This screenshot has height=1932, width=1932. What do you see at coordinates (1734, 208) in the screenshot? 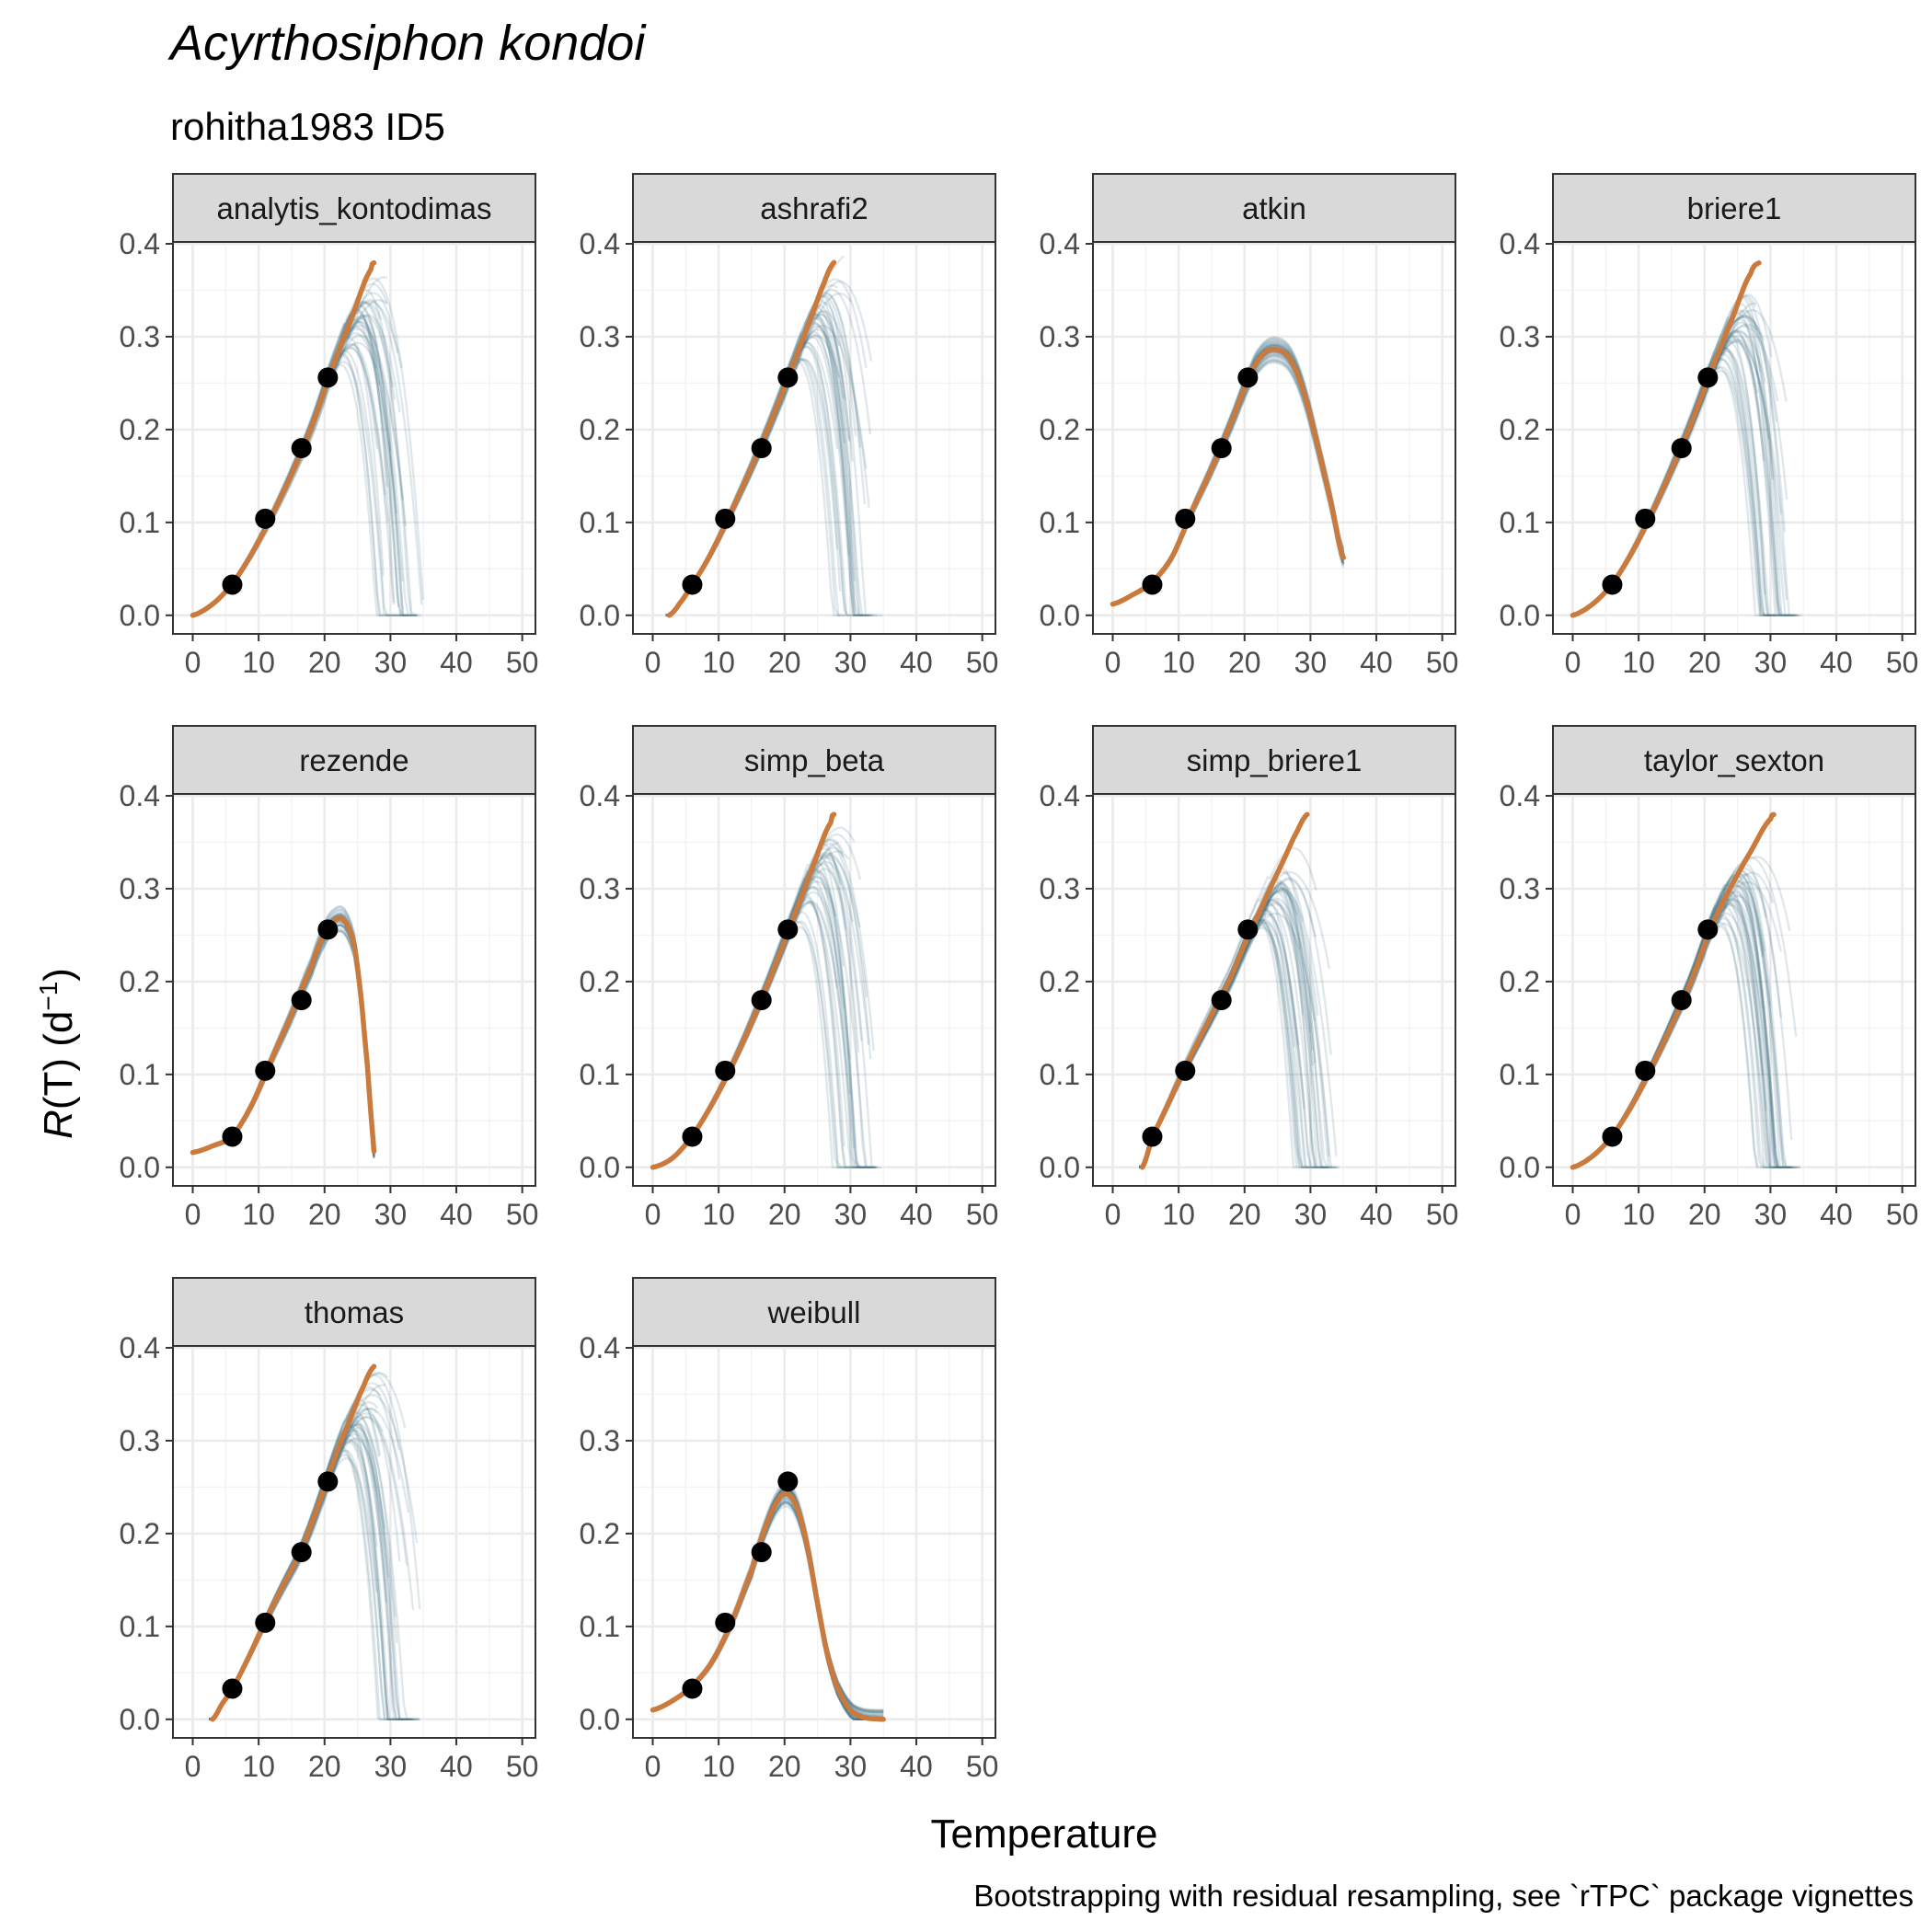
I see `facet-label: briere1` at bounding box center [1734, 208].